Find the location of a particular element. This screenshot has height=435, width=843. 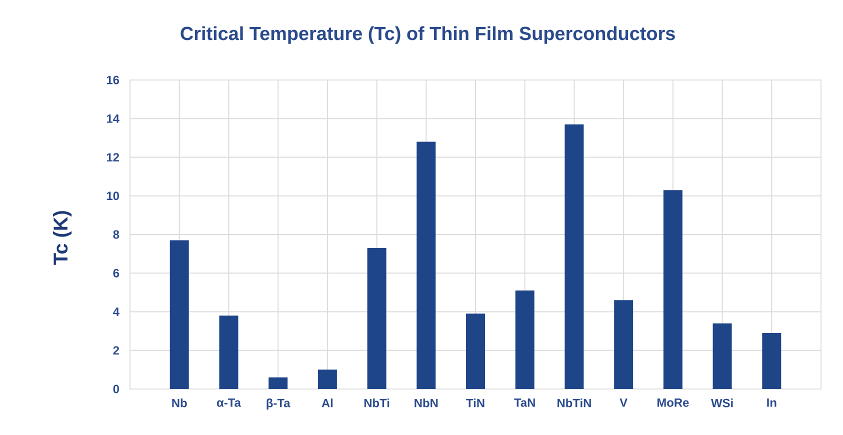

x-tick-label: α-Ta is located at coordinates (228, 402).